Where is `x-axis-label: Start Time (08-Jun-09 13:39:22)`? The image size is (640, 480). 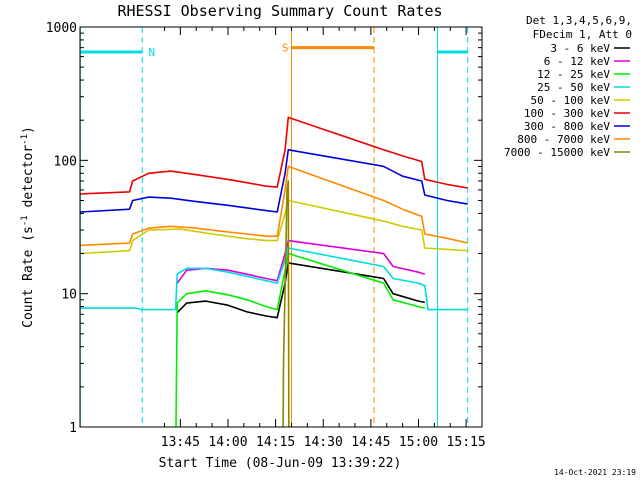 x-axis-label: Start Time (08-Jun-09 13:39:22) is located at coordinates (280, 463).